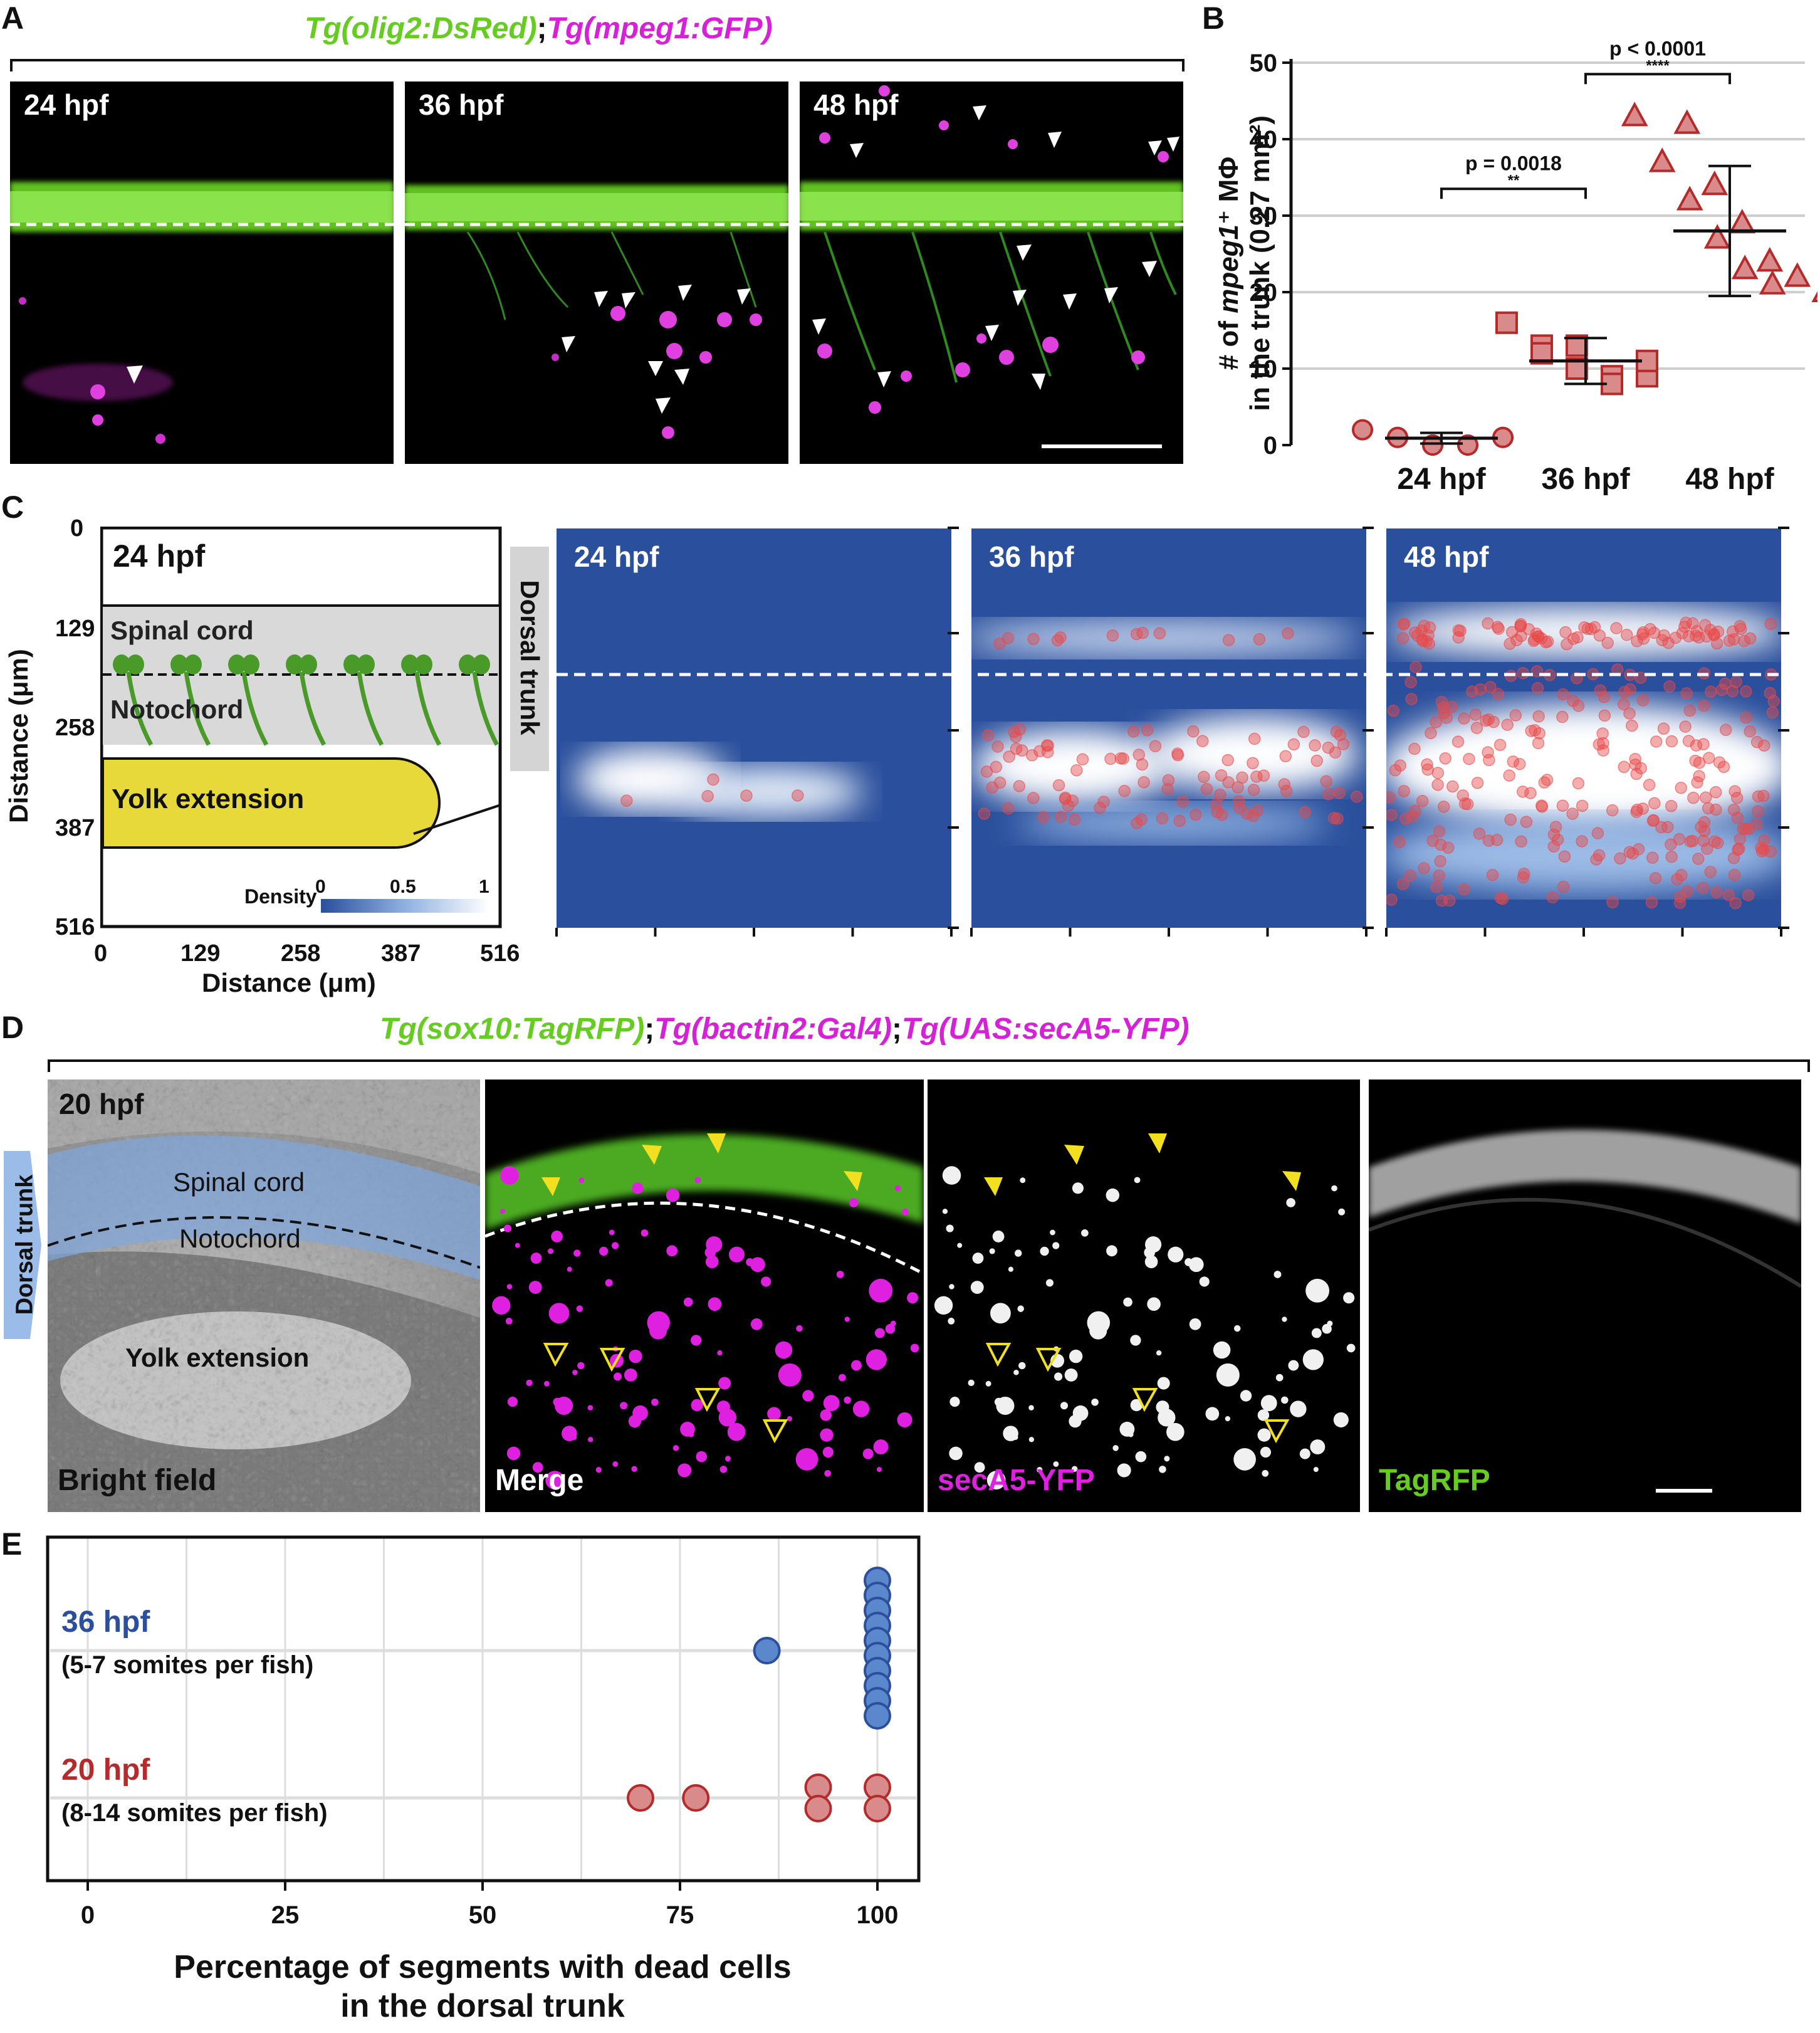 Image resolution: width=1820 pixels, height=2033 pixels. What do you see at coordinates (596, 272) in the screenshot?
I see `panel-a-image-36hpf: 36 hpf` at bounding box center [596, 272].